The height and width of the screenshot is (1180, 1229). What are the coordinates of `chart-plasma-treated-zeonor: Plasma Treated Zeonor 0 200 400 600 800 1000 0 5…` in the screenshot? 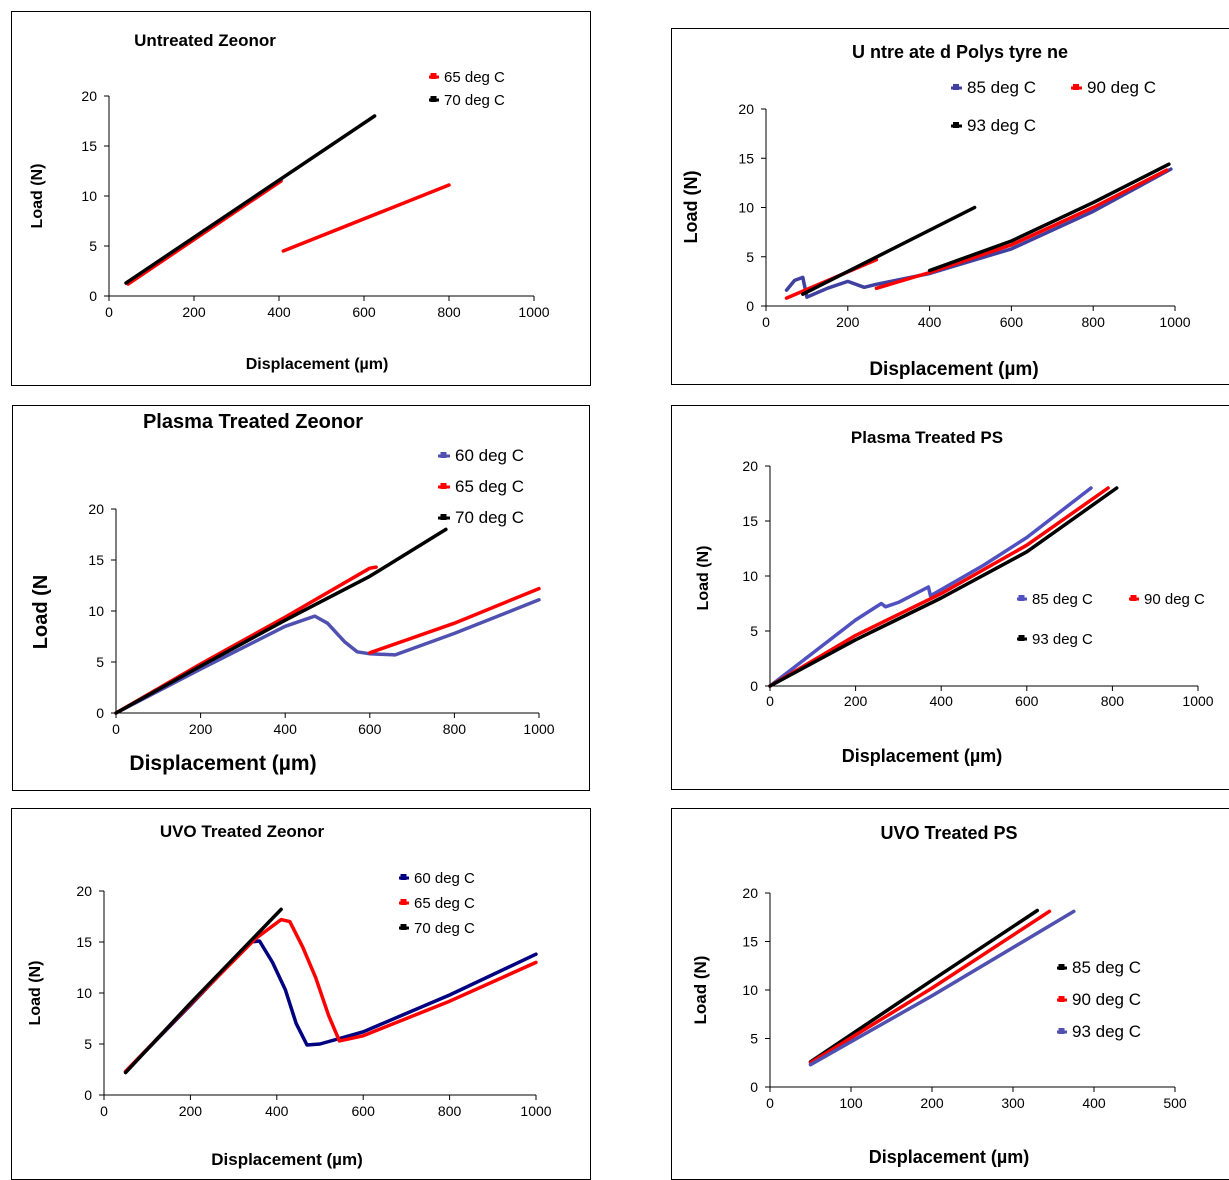 It's located at (292, 593).